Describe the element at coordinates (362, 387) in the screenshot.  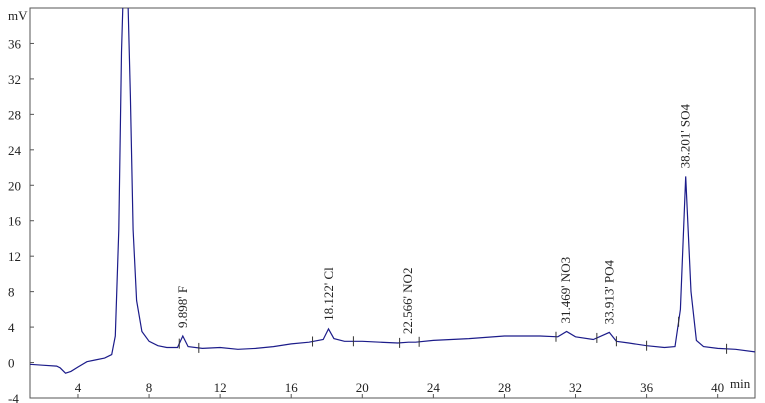
I see `x-tick-label: 20` at that location.